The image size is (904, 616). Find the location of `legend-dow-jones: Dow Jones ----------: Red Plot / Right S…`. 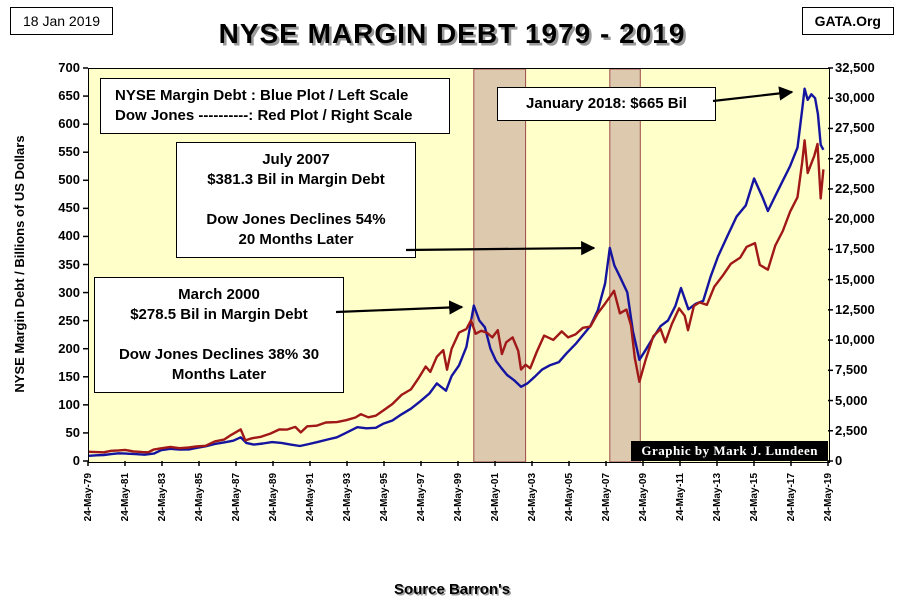

legend-dow-jones: Dow Jones ----------: Red Plot / Right S… is located at coordinates (264, 115).